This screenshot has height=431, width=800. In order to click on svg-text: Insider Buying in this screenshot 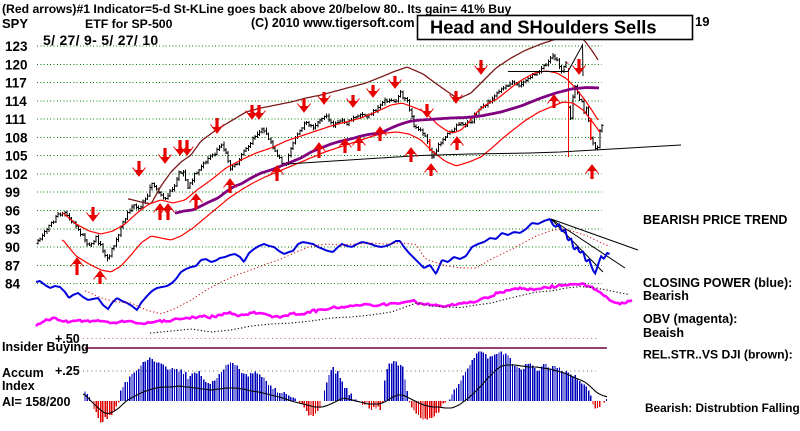, I will do `click(45, 347)`.